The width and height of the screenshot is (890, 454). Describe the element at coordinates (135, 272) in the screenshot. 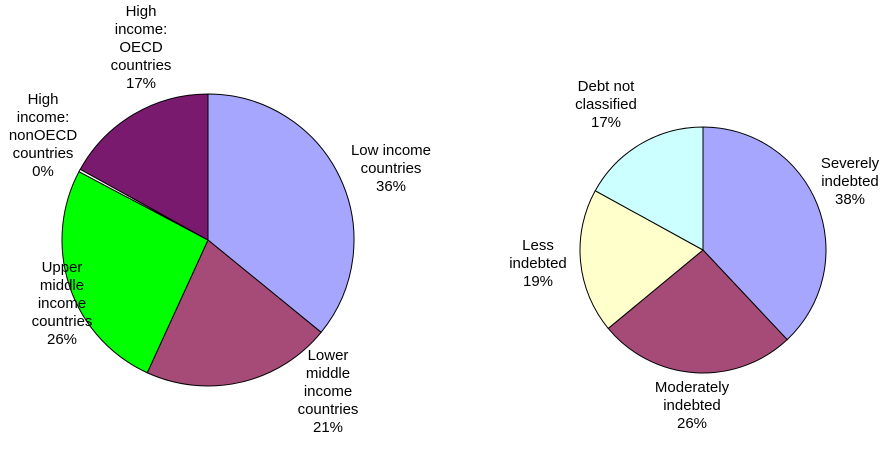

I see `income-slice-upper-middle-income-countries` at that location.